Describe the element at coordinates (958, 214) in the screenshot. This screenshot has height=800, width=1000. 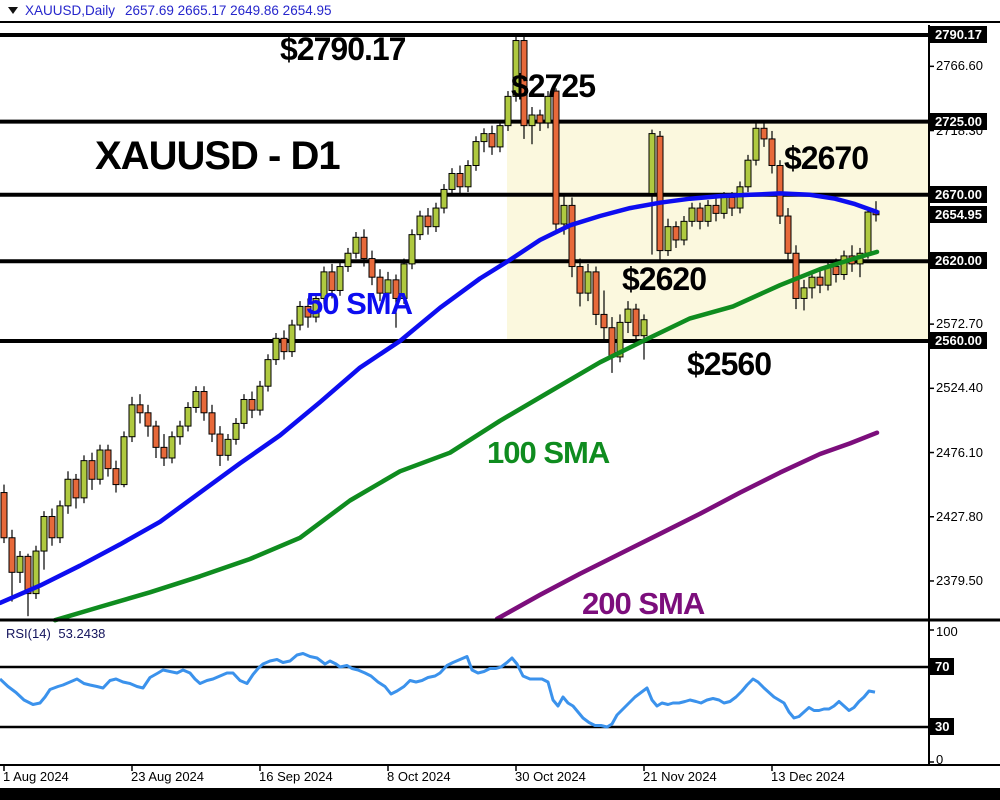
I see `price-badge: 2654.95` at that location.